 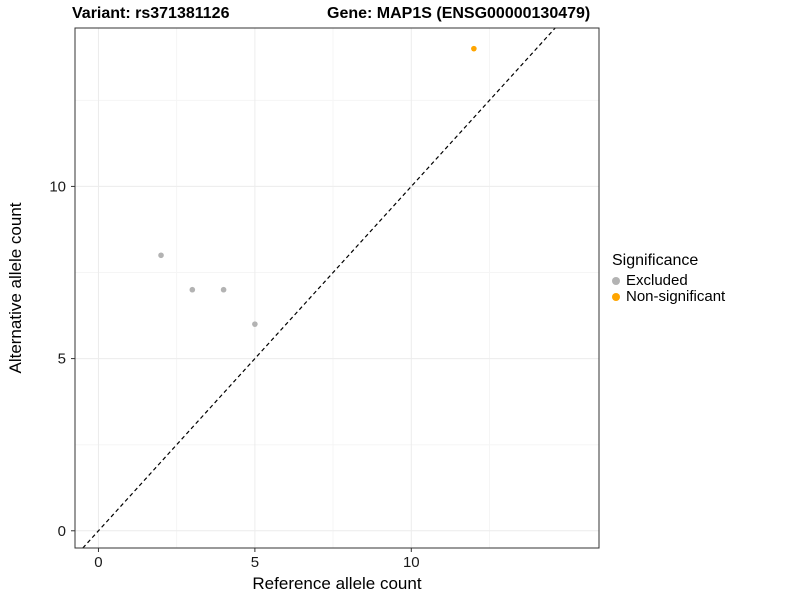 What do you see at coordinates (616, 281) in the screenshot?
I see `legend-dot-excluded` at bounding box center [616, 281].